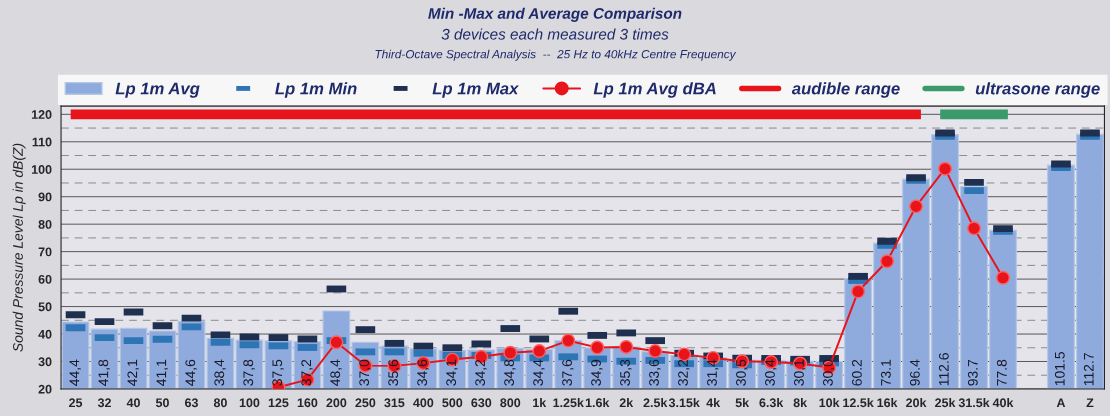 The height and width of the screenshot is (416, 1110). Describe the element at coordinates (626, 372) in the screenshot. I see `data-label: 35,3` at that location.